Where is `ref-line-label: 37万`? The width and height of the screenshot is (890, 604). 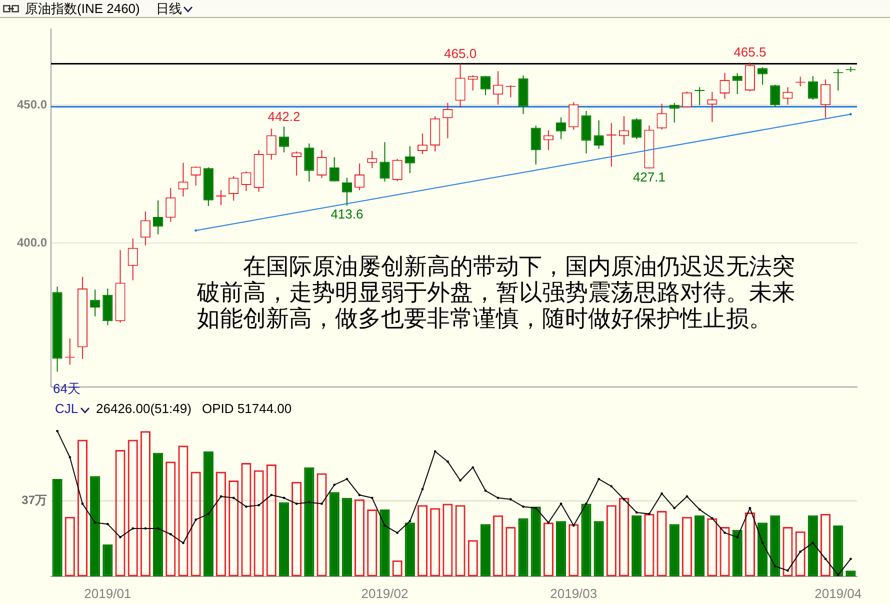
ref-line-label: 37万 is located at coordinates (34, 500).